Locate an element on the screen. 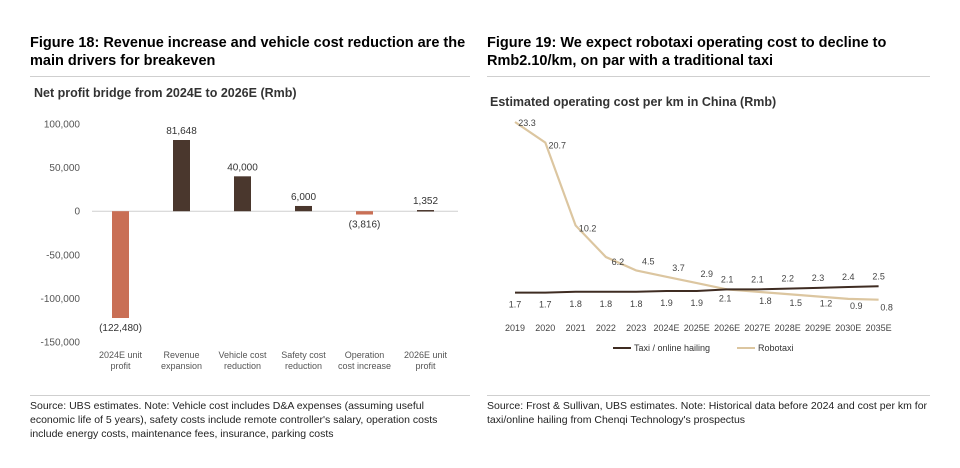  data-label-taxi: 2.4 is located at coordinates (848, 277).